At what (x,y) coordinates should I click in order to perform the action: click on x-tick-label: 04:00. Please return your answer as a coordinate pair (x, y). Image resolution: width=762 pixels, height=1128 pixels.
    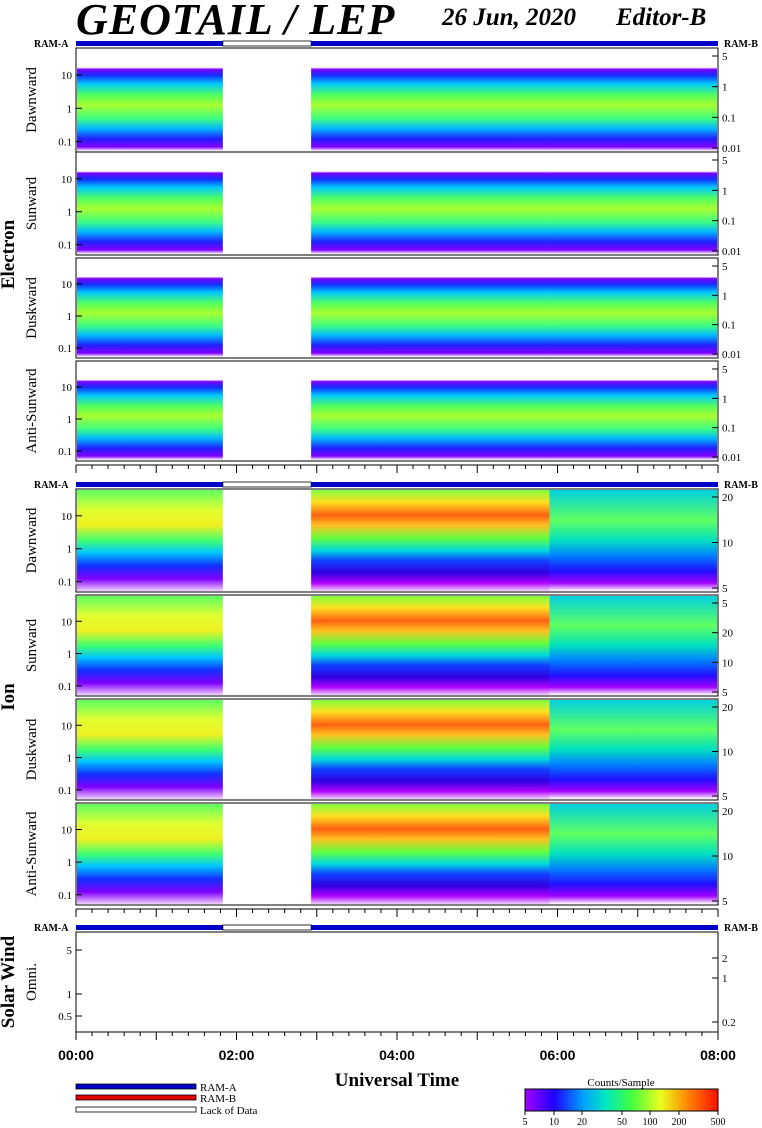
    Looking at the image, I should click on (397, 1055).